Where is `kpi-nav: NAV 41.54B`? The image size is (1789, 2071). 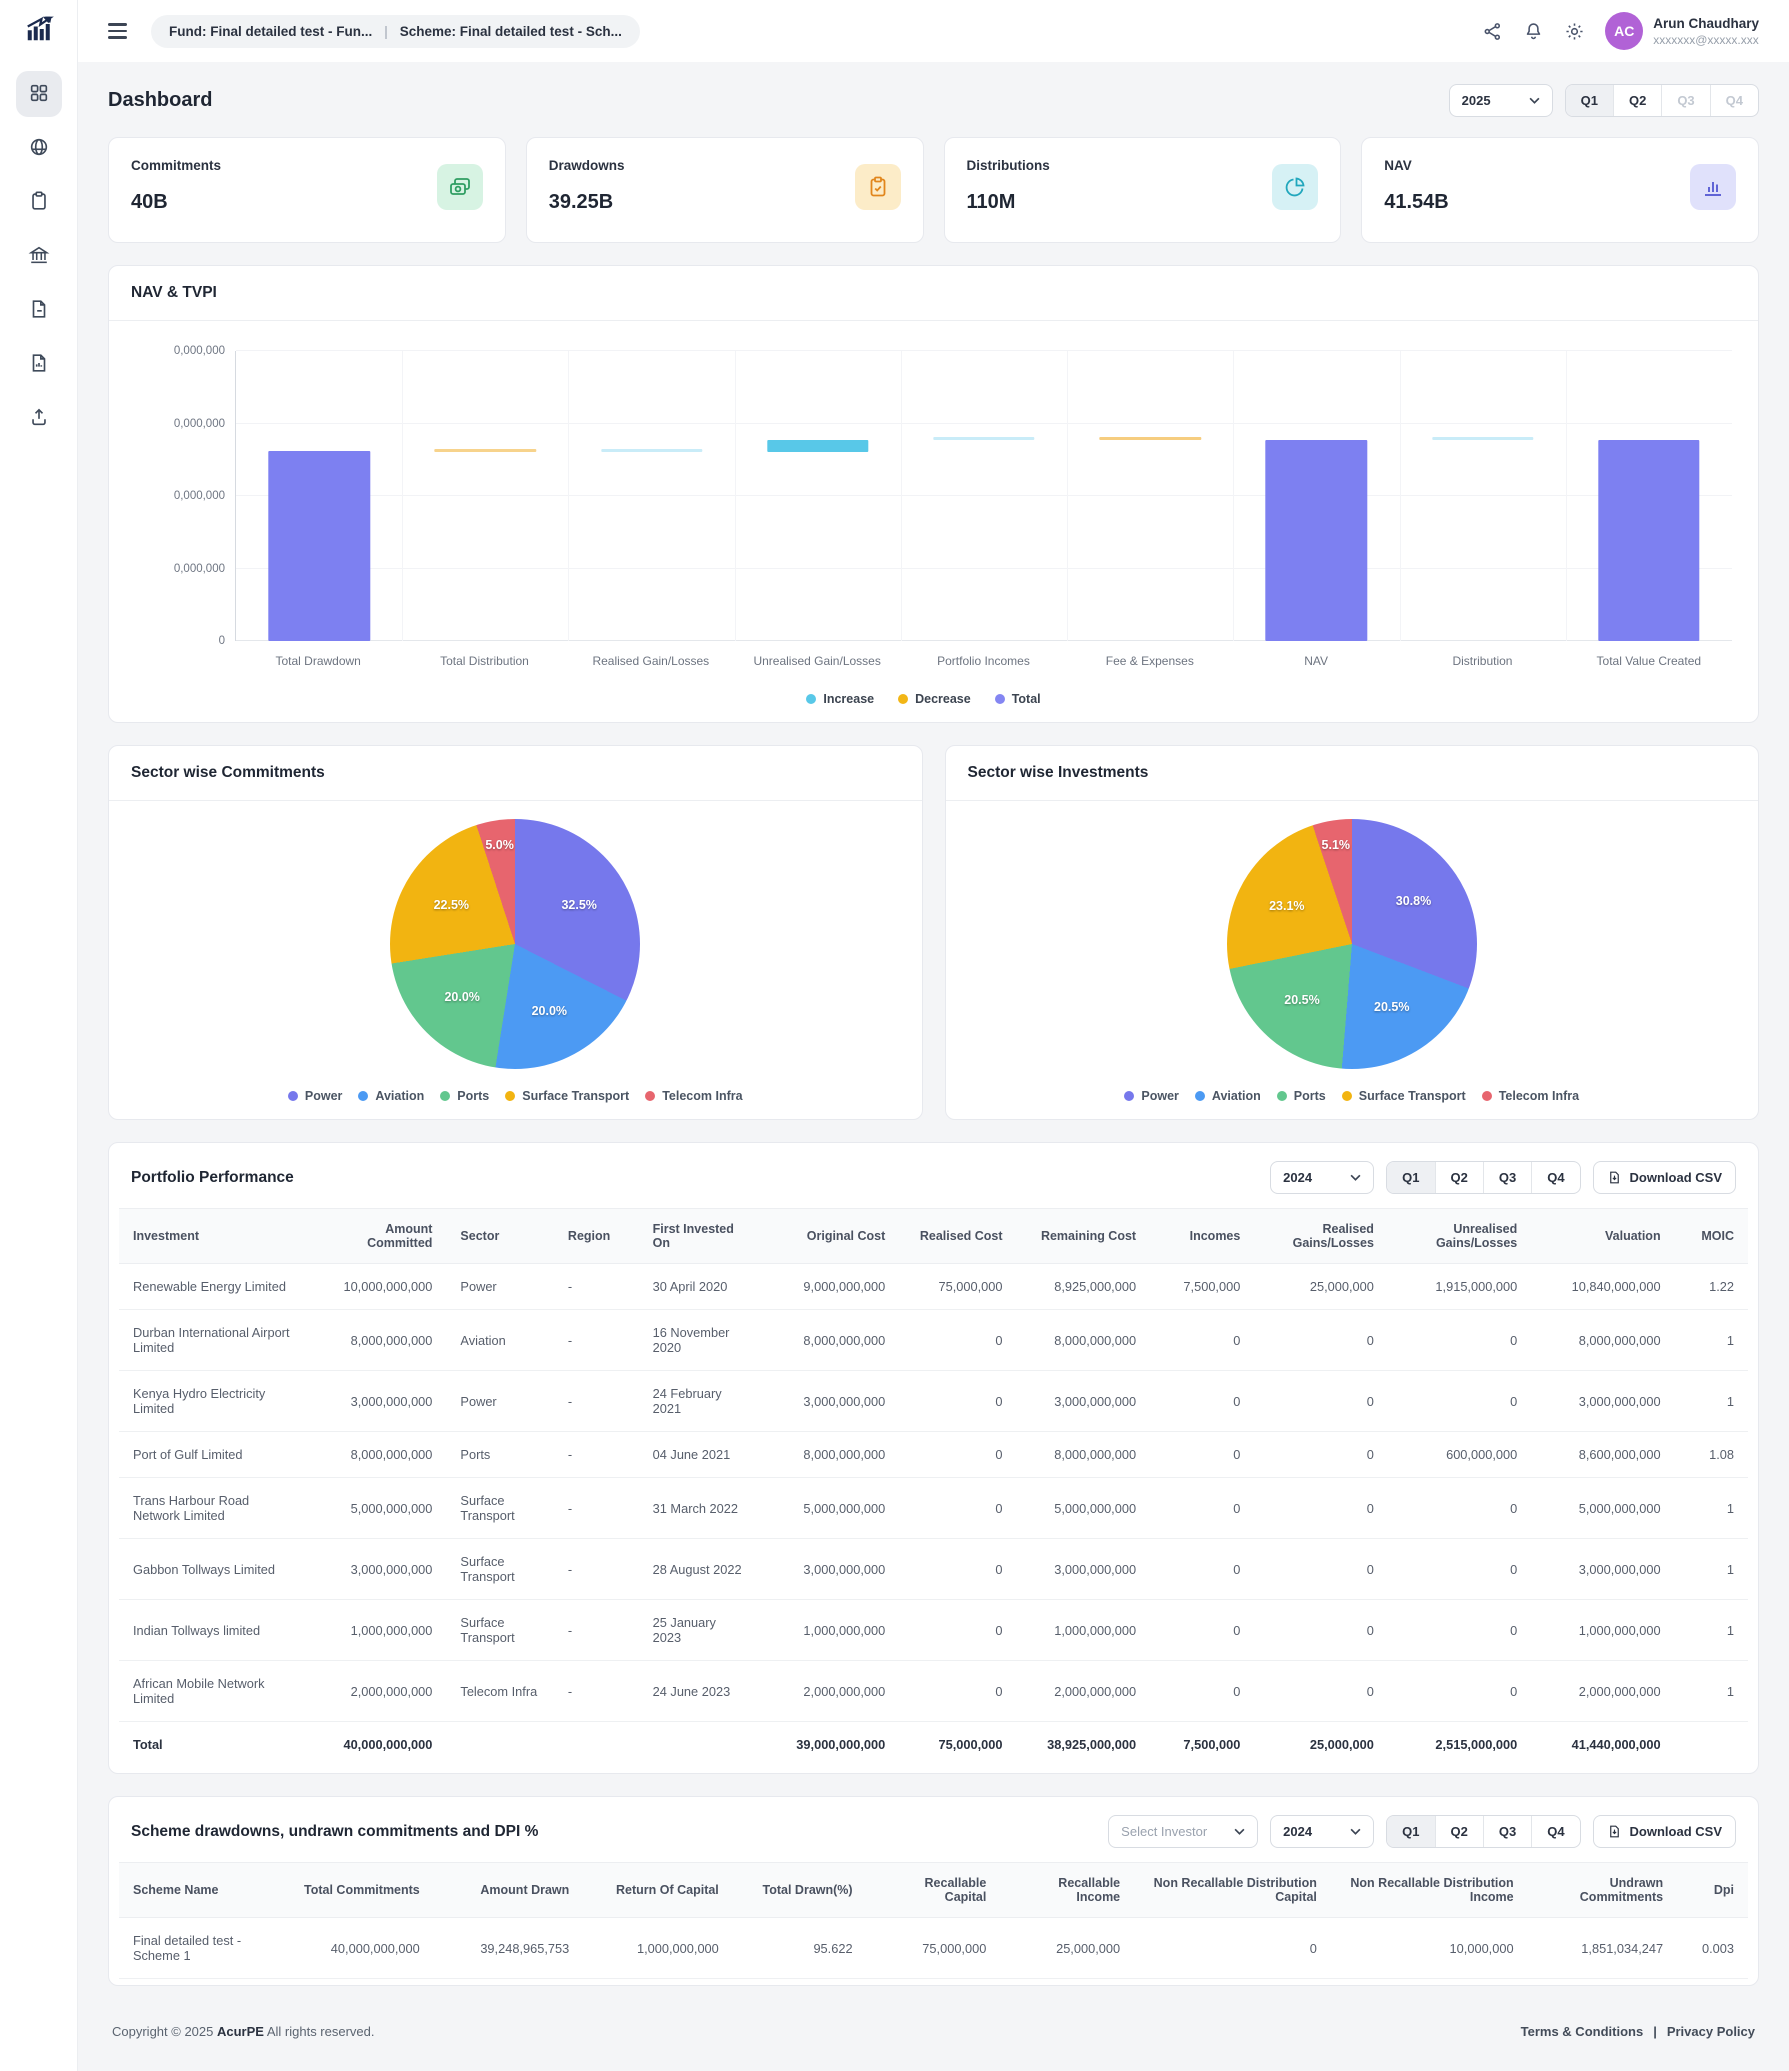
kpi-nav: NAV 41.54B is located at coordinates (1560, 190).